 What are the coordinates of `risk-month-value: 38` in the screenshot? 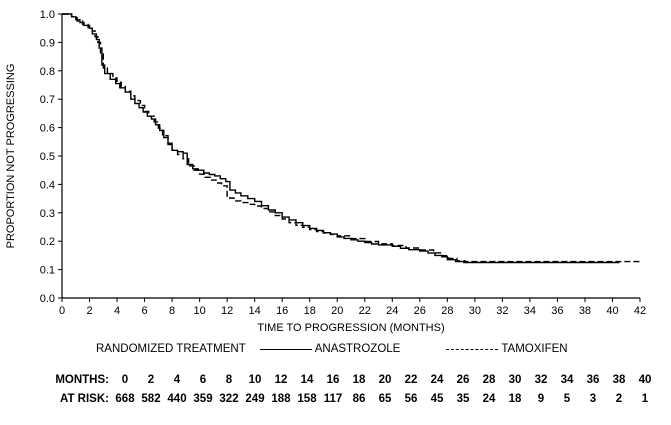 It's located at (619, 380).